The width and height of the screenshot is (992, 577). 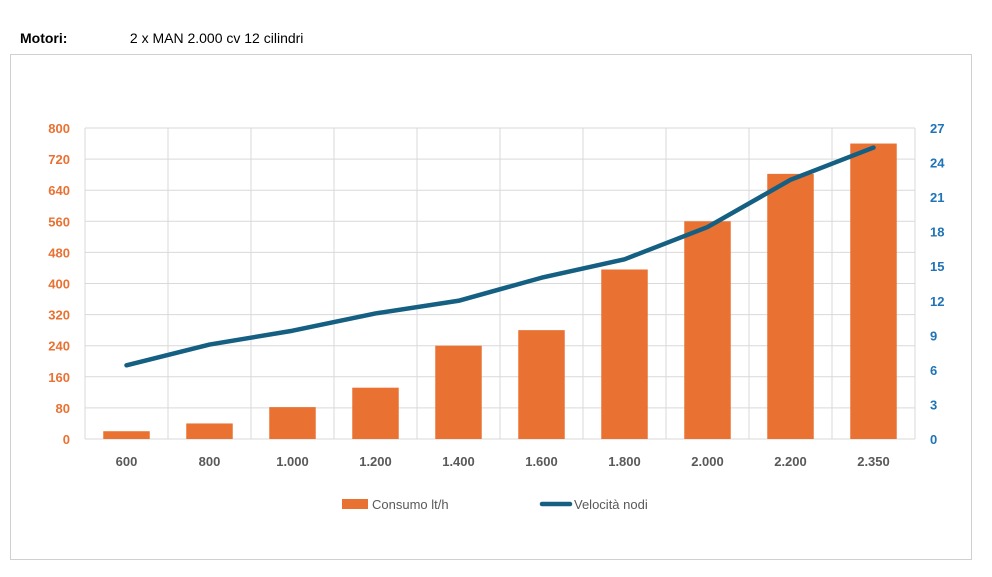 I want to click on right-axis-tick-label: 3, so click(x=933, y=404).